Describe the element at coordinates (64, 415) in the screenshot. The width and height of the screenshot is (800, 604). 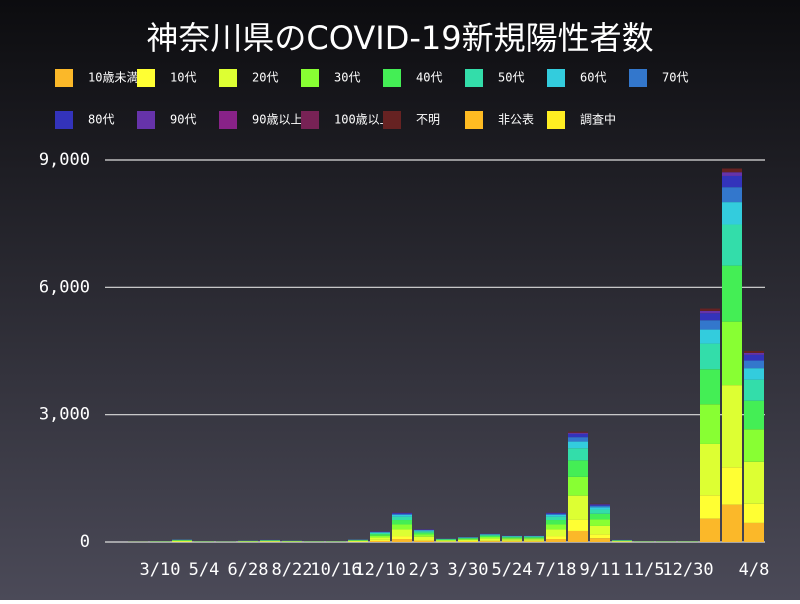
I see `y-tick-label: 3,000` at that location.